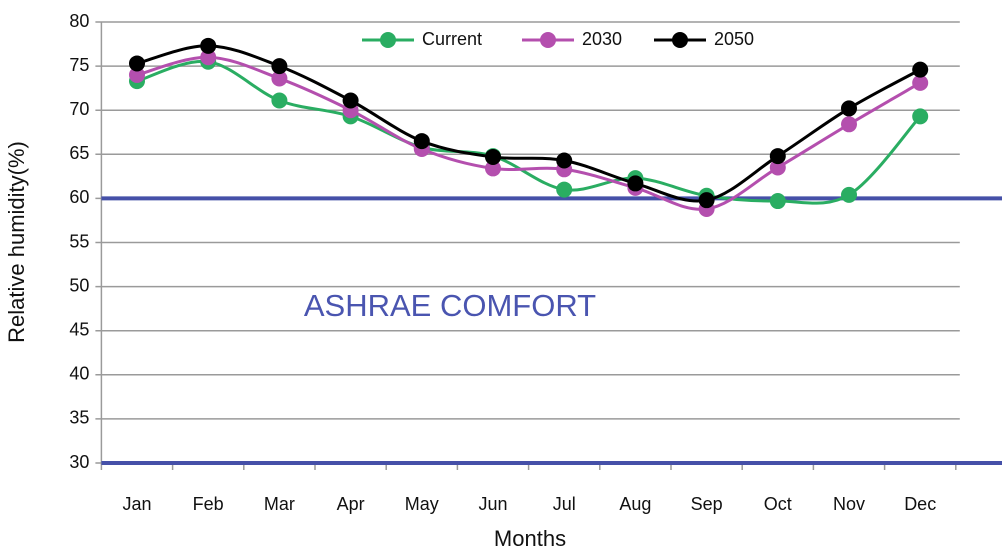 This screenshot has height=553, width=1002. I want to click on y-tick-label: 40, so click(79, 374).